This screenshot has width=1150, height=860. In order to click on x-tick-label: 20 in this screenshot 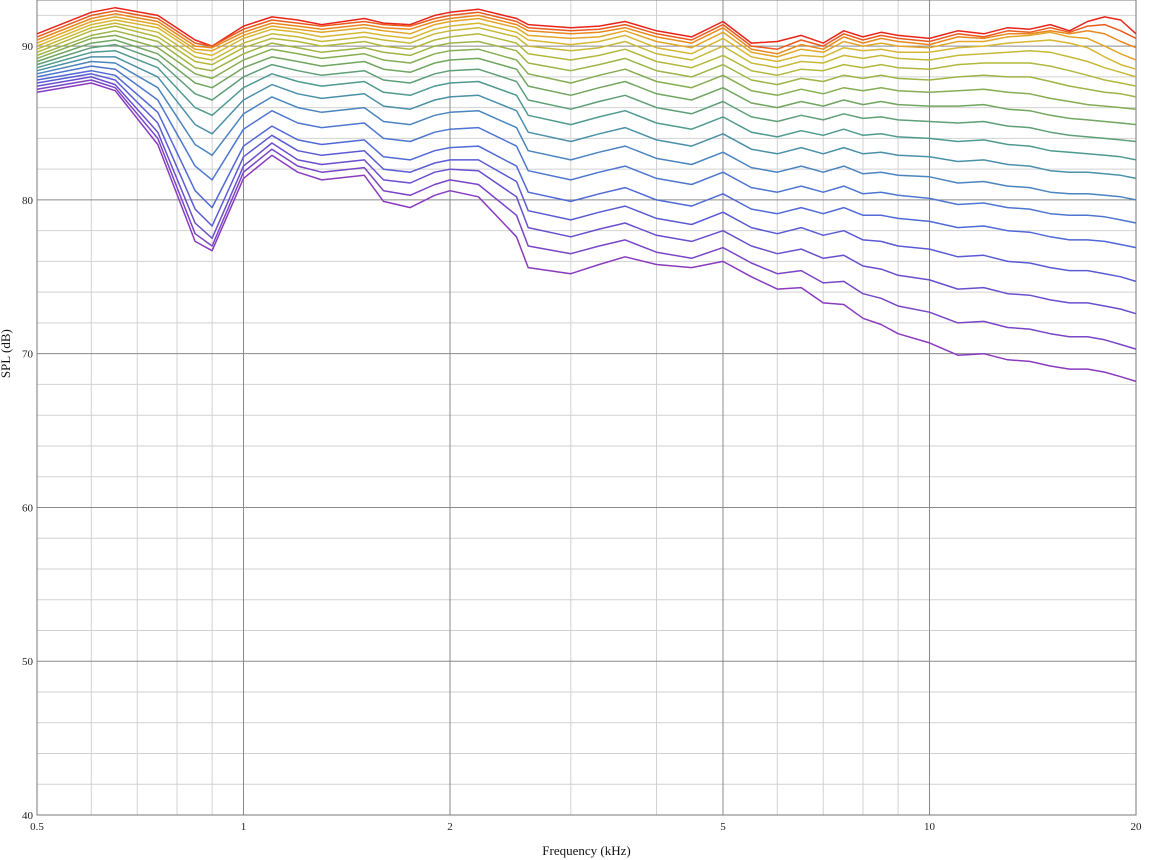, I will do `click(1137, 827)`.